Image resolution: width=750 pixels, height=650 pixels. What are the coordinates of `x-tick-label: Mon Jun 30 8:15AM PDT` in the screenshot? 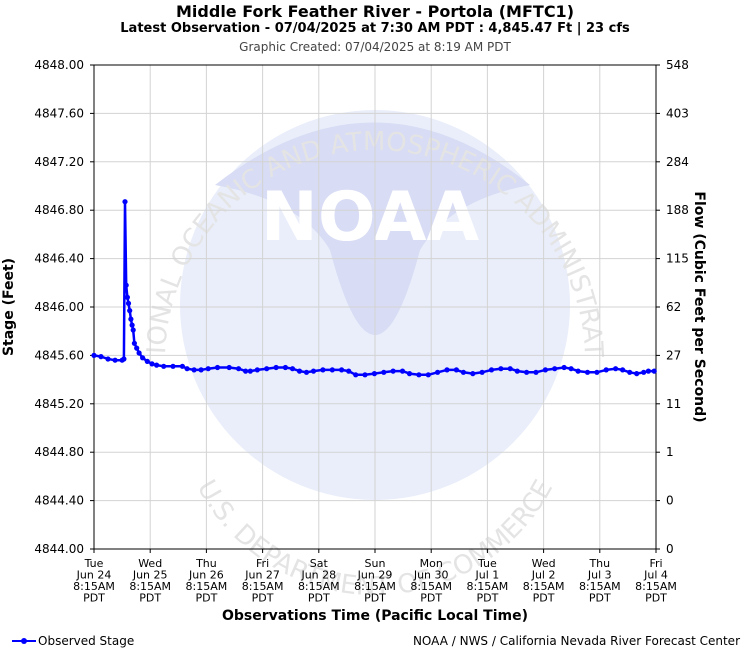 It's located at (431, 581).